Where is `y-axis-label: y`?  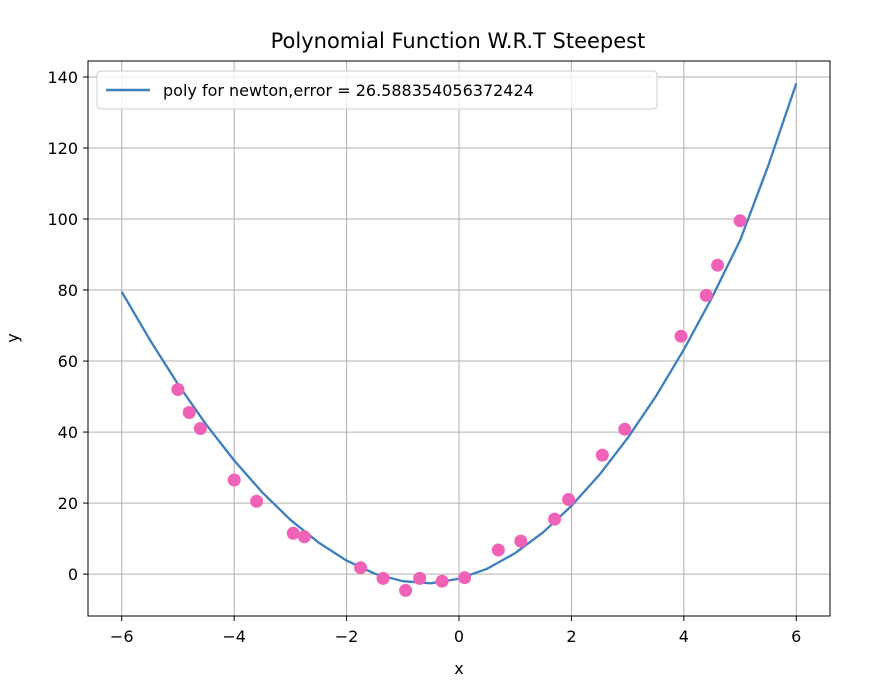 y-axis-label: y is located at coordinates (12, 337).